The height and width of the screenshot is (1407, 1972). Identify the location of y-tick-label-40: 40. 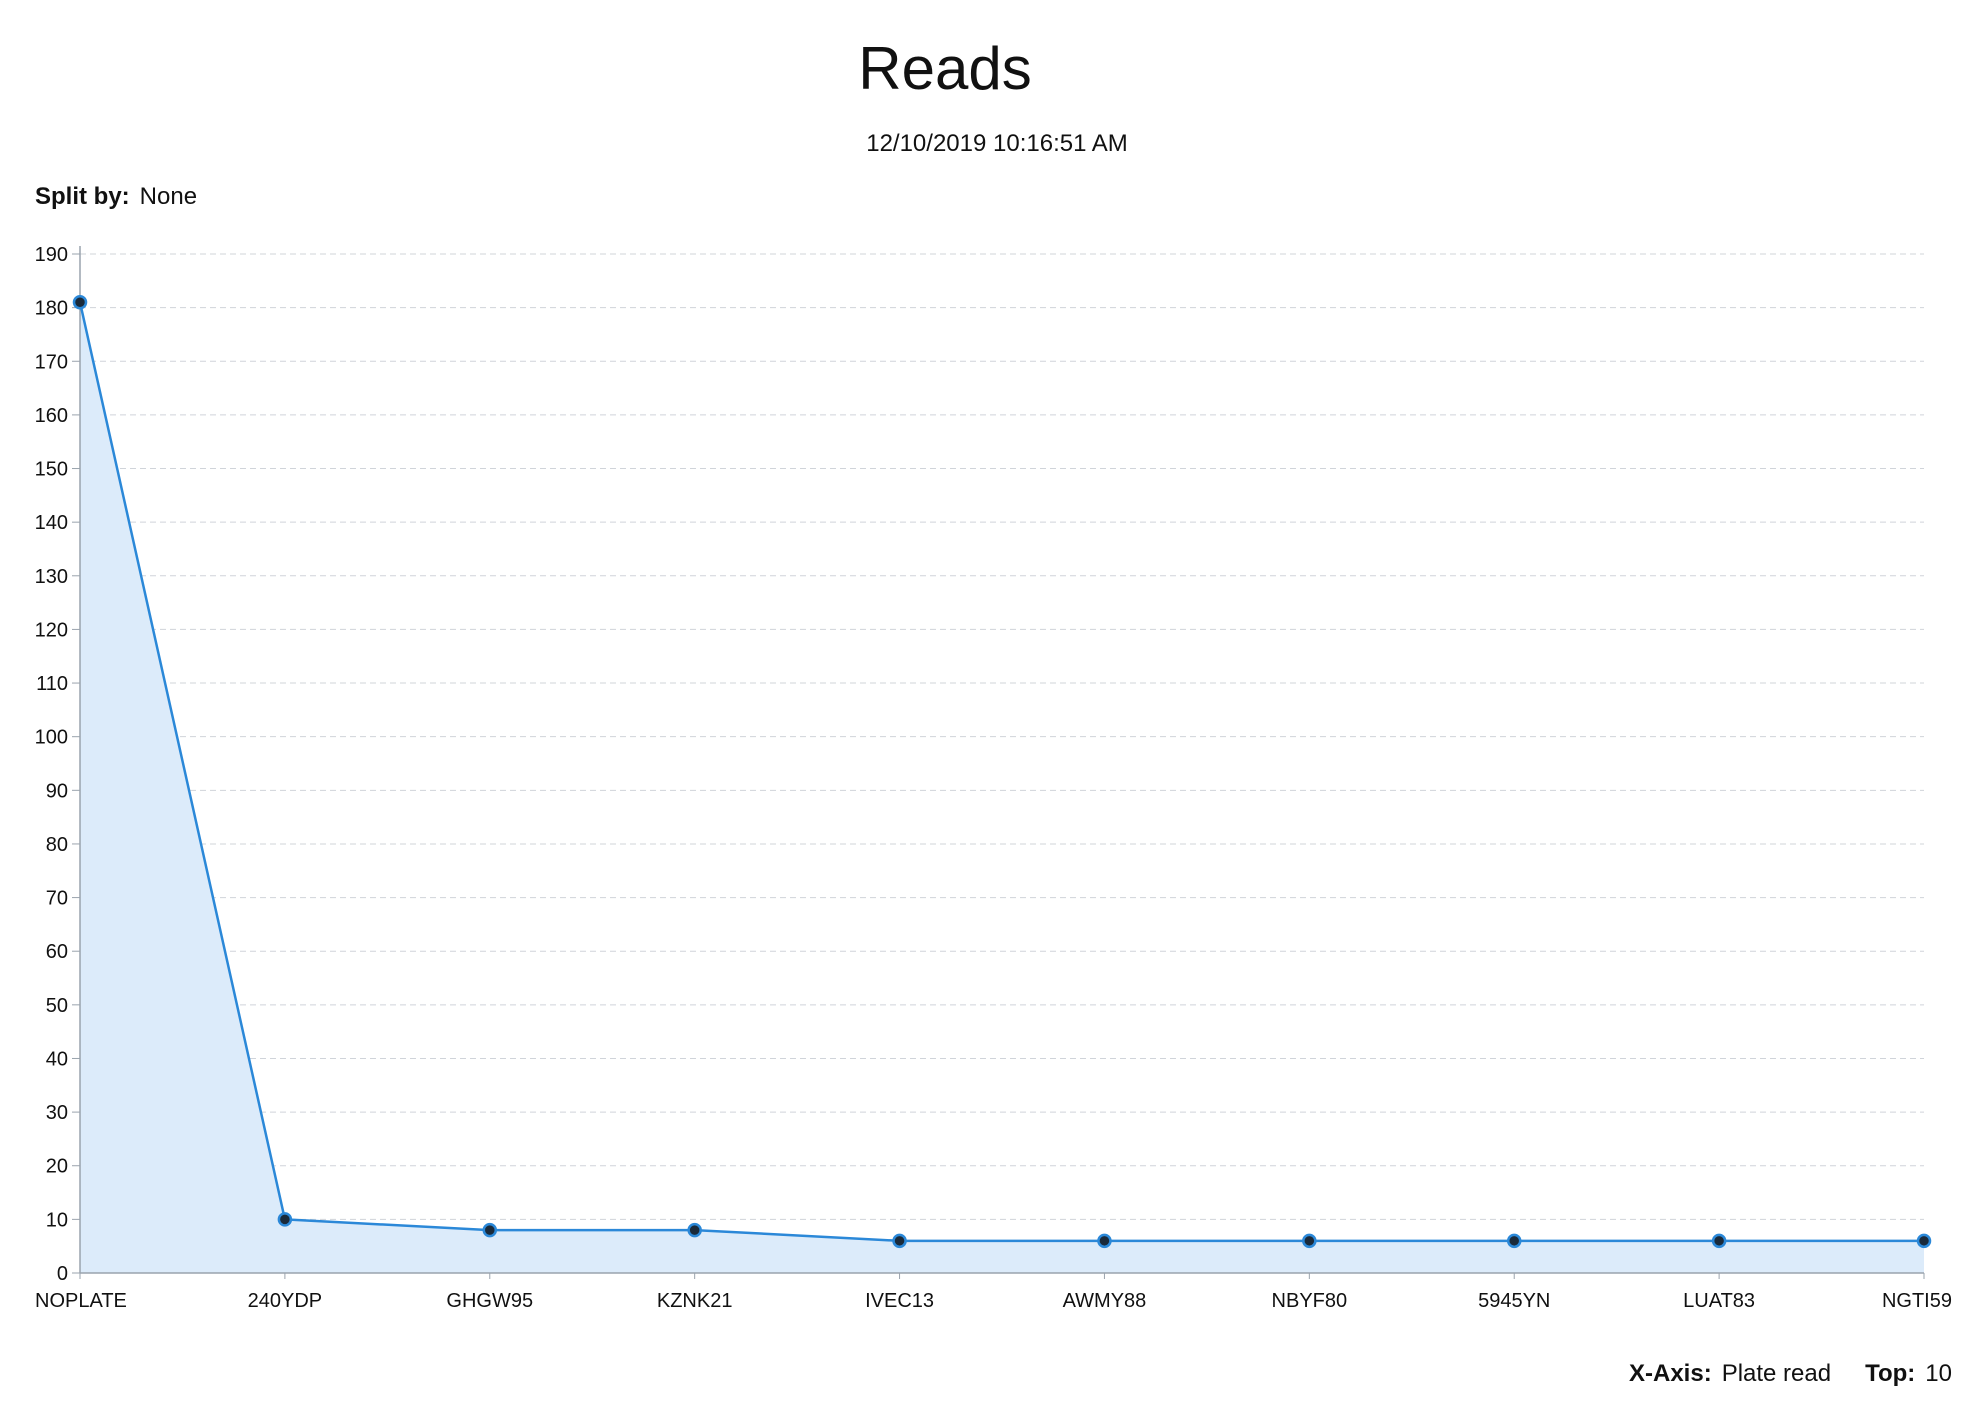
(57, 1059).